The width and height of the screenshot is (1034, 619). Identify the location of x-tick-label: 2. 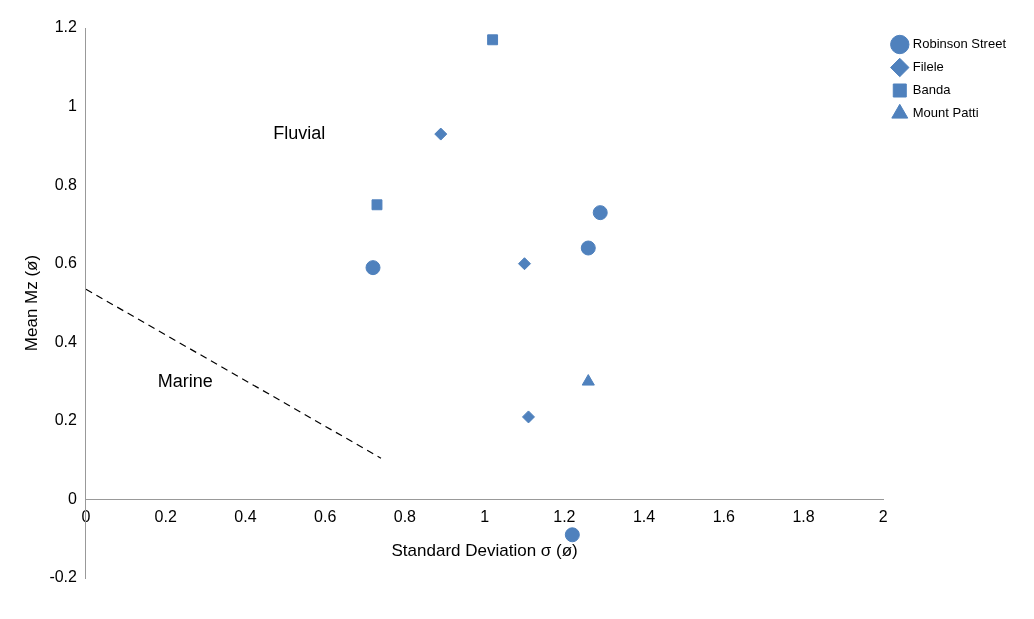
(883, 517).